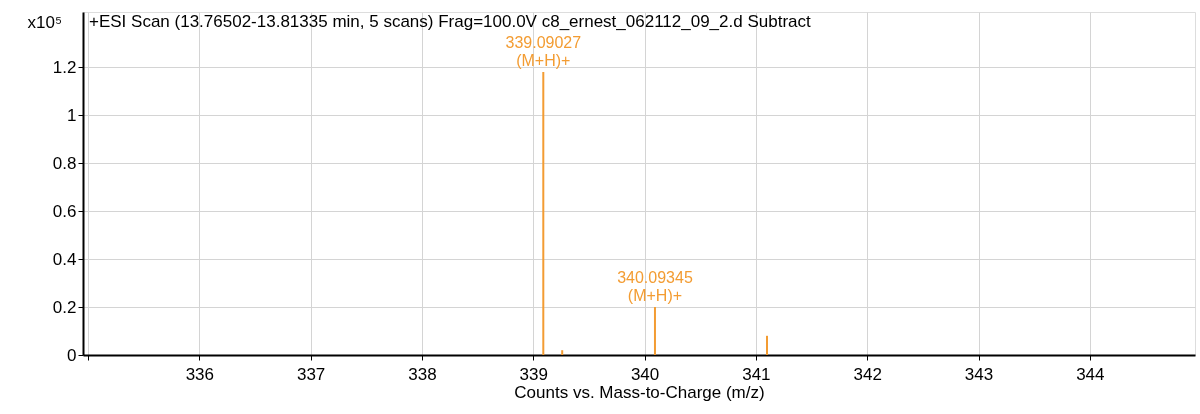  What do you see at coordinates (64, 67) in the screenshot?
I see `y-tick-label: 1.2` at bounding box center [64, 67].